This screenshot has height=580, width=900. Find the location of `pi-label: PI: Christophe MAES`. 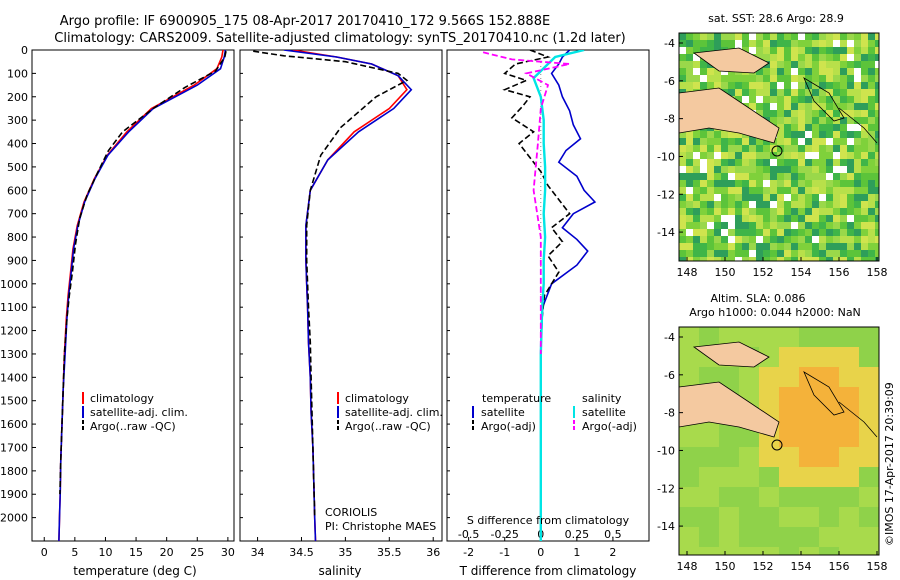

pi-label: PI: Christophe MAES is located at coordinates (380, 526).